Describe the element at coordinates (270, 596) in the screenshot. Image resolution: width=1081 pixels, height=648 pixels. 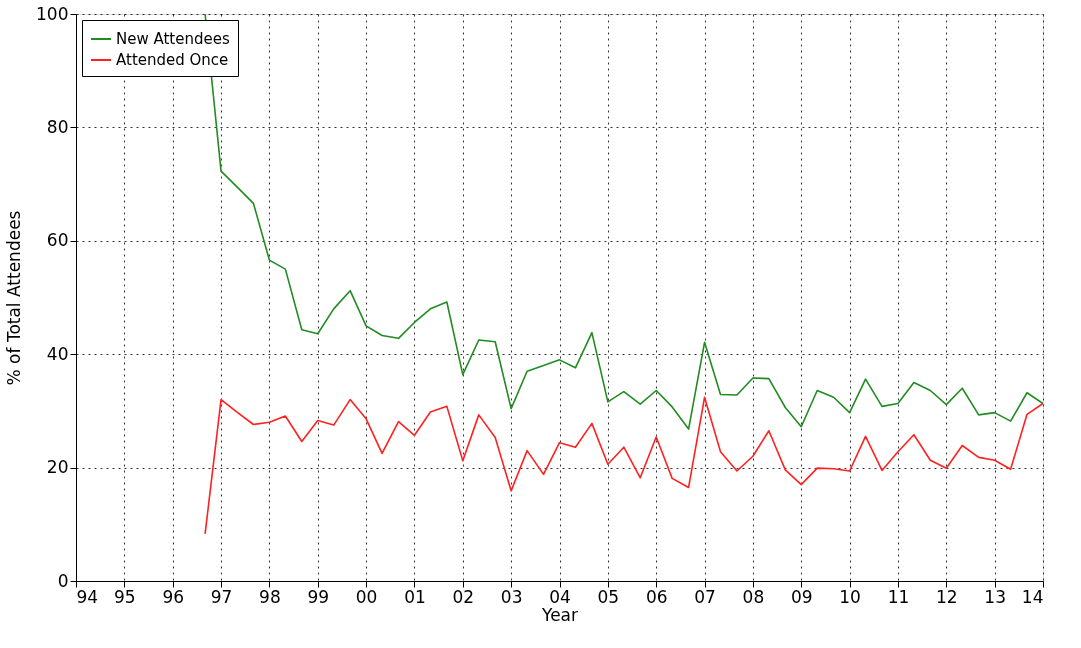
I see `x-tick-label: 98` at that location.